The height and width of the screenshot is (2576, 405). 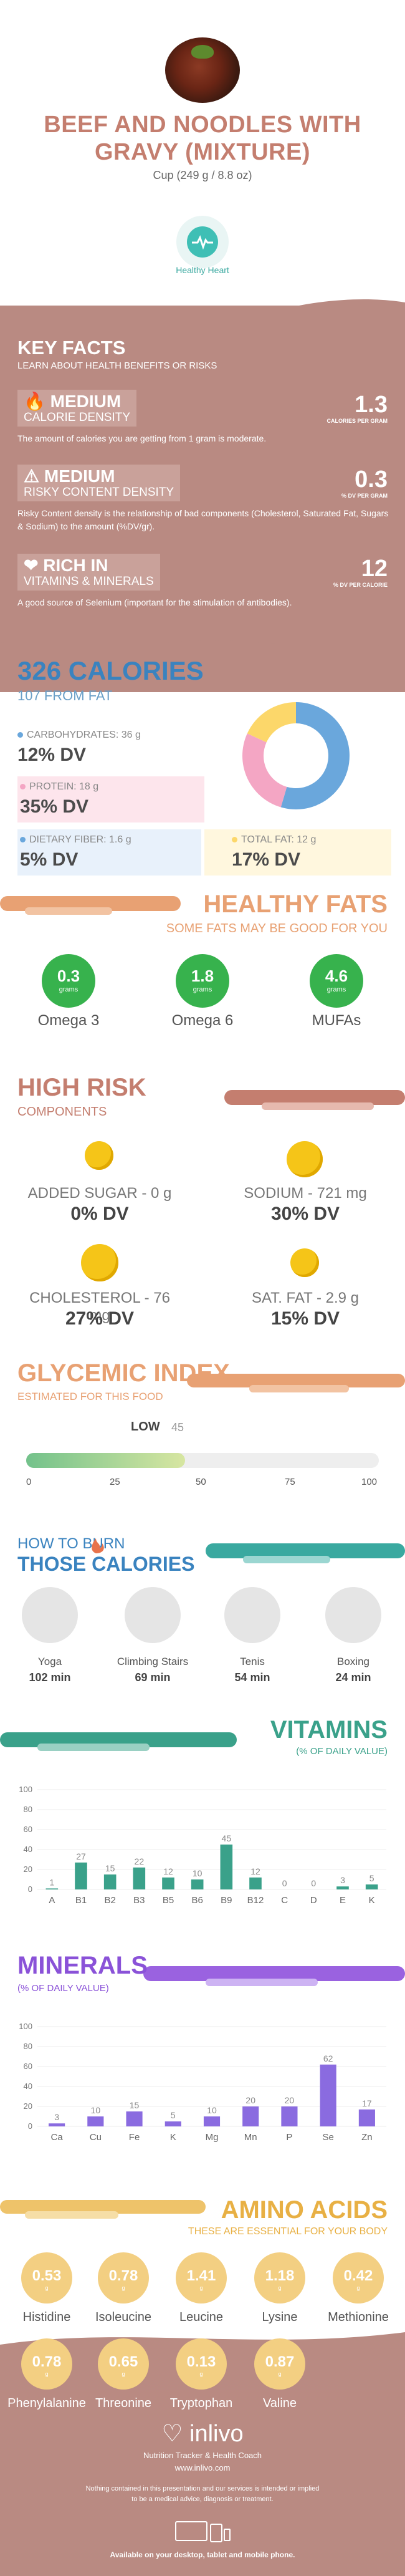 I want to click on isoleucine-label: Isoleucine, so click(x=123, y=2317).